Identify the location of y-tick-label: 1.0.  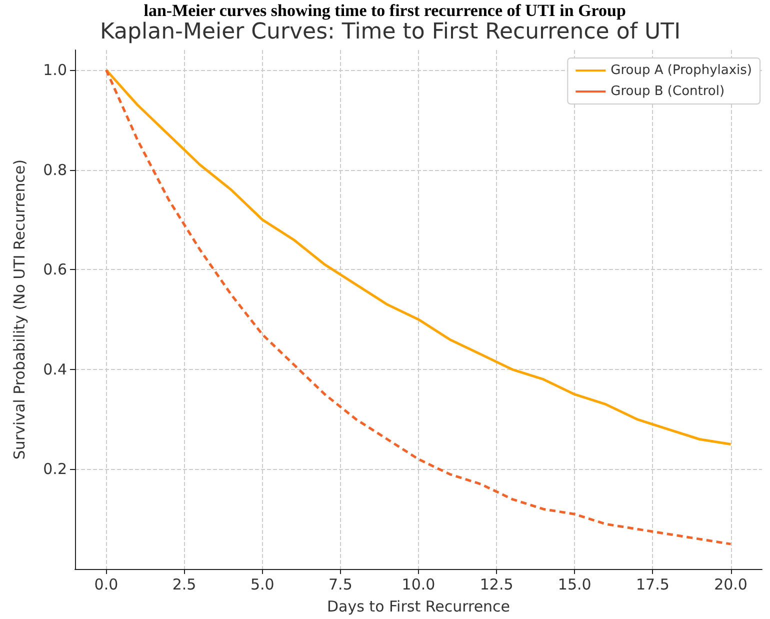
(55, 69).